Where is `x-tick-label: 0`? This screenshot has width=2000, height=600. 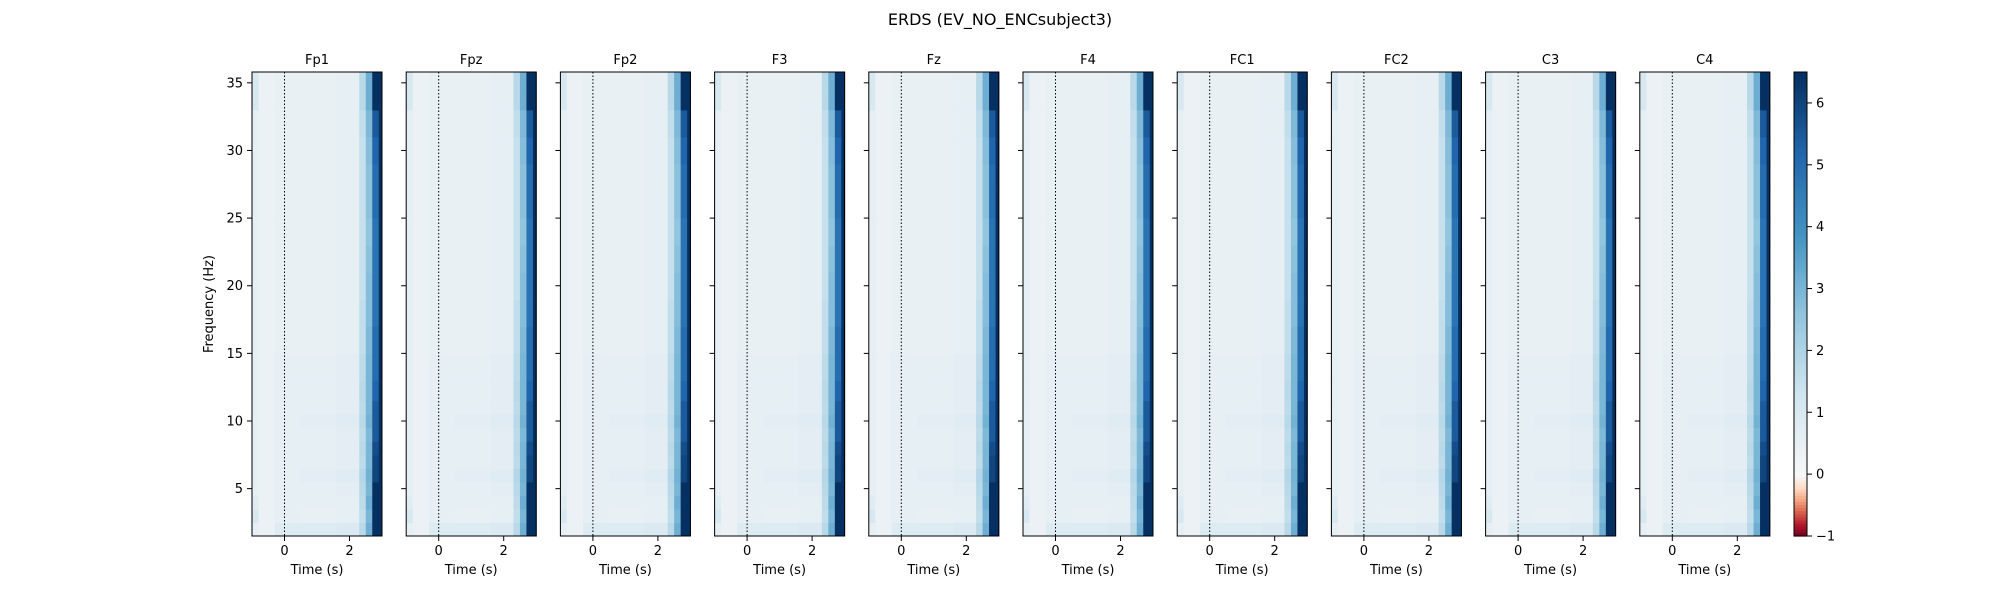 x-tick-label: 0 is located at coordinates (284, 551).